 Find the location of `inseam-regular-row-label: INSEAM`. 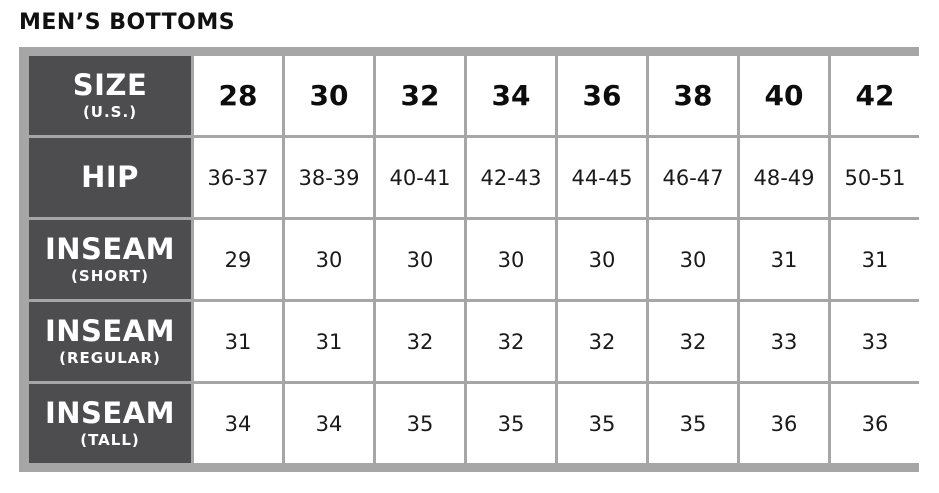

inseam-regular-row-label: INSEAM is located at coordinates (110, 331).